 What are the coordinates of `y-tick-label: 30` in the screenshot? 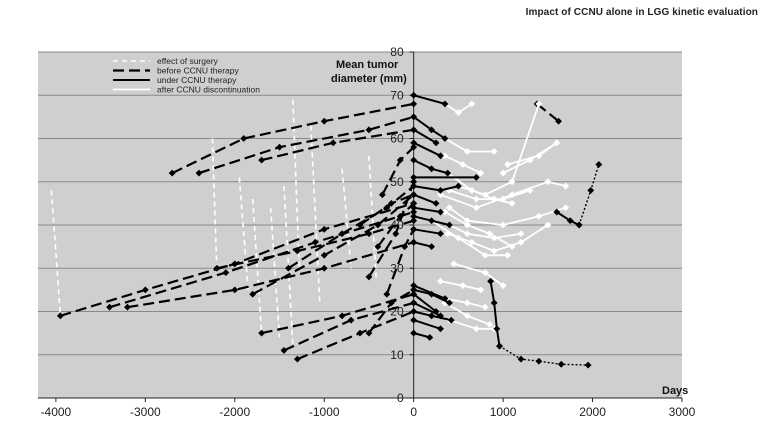 It's located at (397, 268).